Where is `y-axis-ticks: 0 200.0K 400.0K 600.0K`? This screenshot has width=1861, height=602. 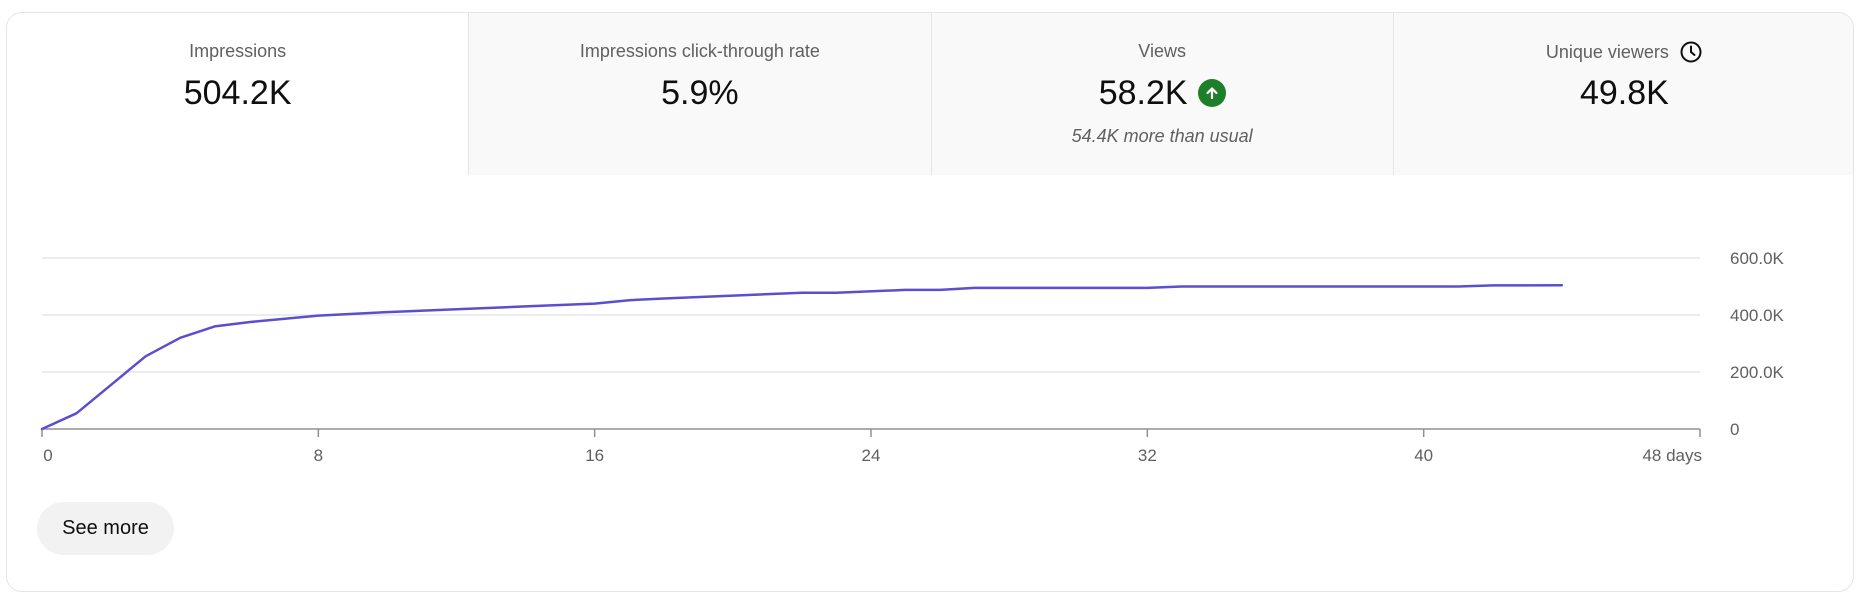 y-axis-ticks: 0 200.0K 400.0K 600.0K is located at coordinates (1757, 344).